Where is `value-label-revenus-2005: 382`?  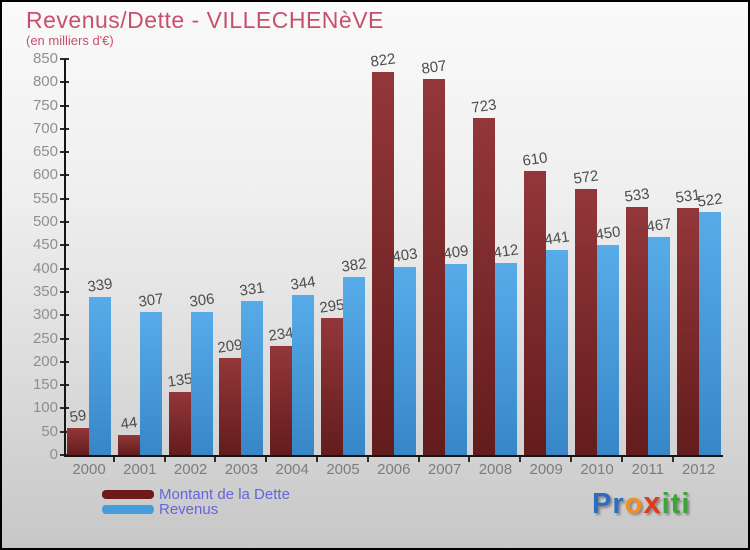 value-label-revenus-2005: 382 is located at coordinates (354, 265).